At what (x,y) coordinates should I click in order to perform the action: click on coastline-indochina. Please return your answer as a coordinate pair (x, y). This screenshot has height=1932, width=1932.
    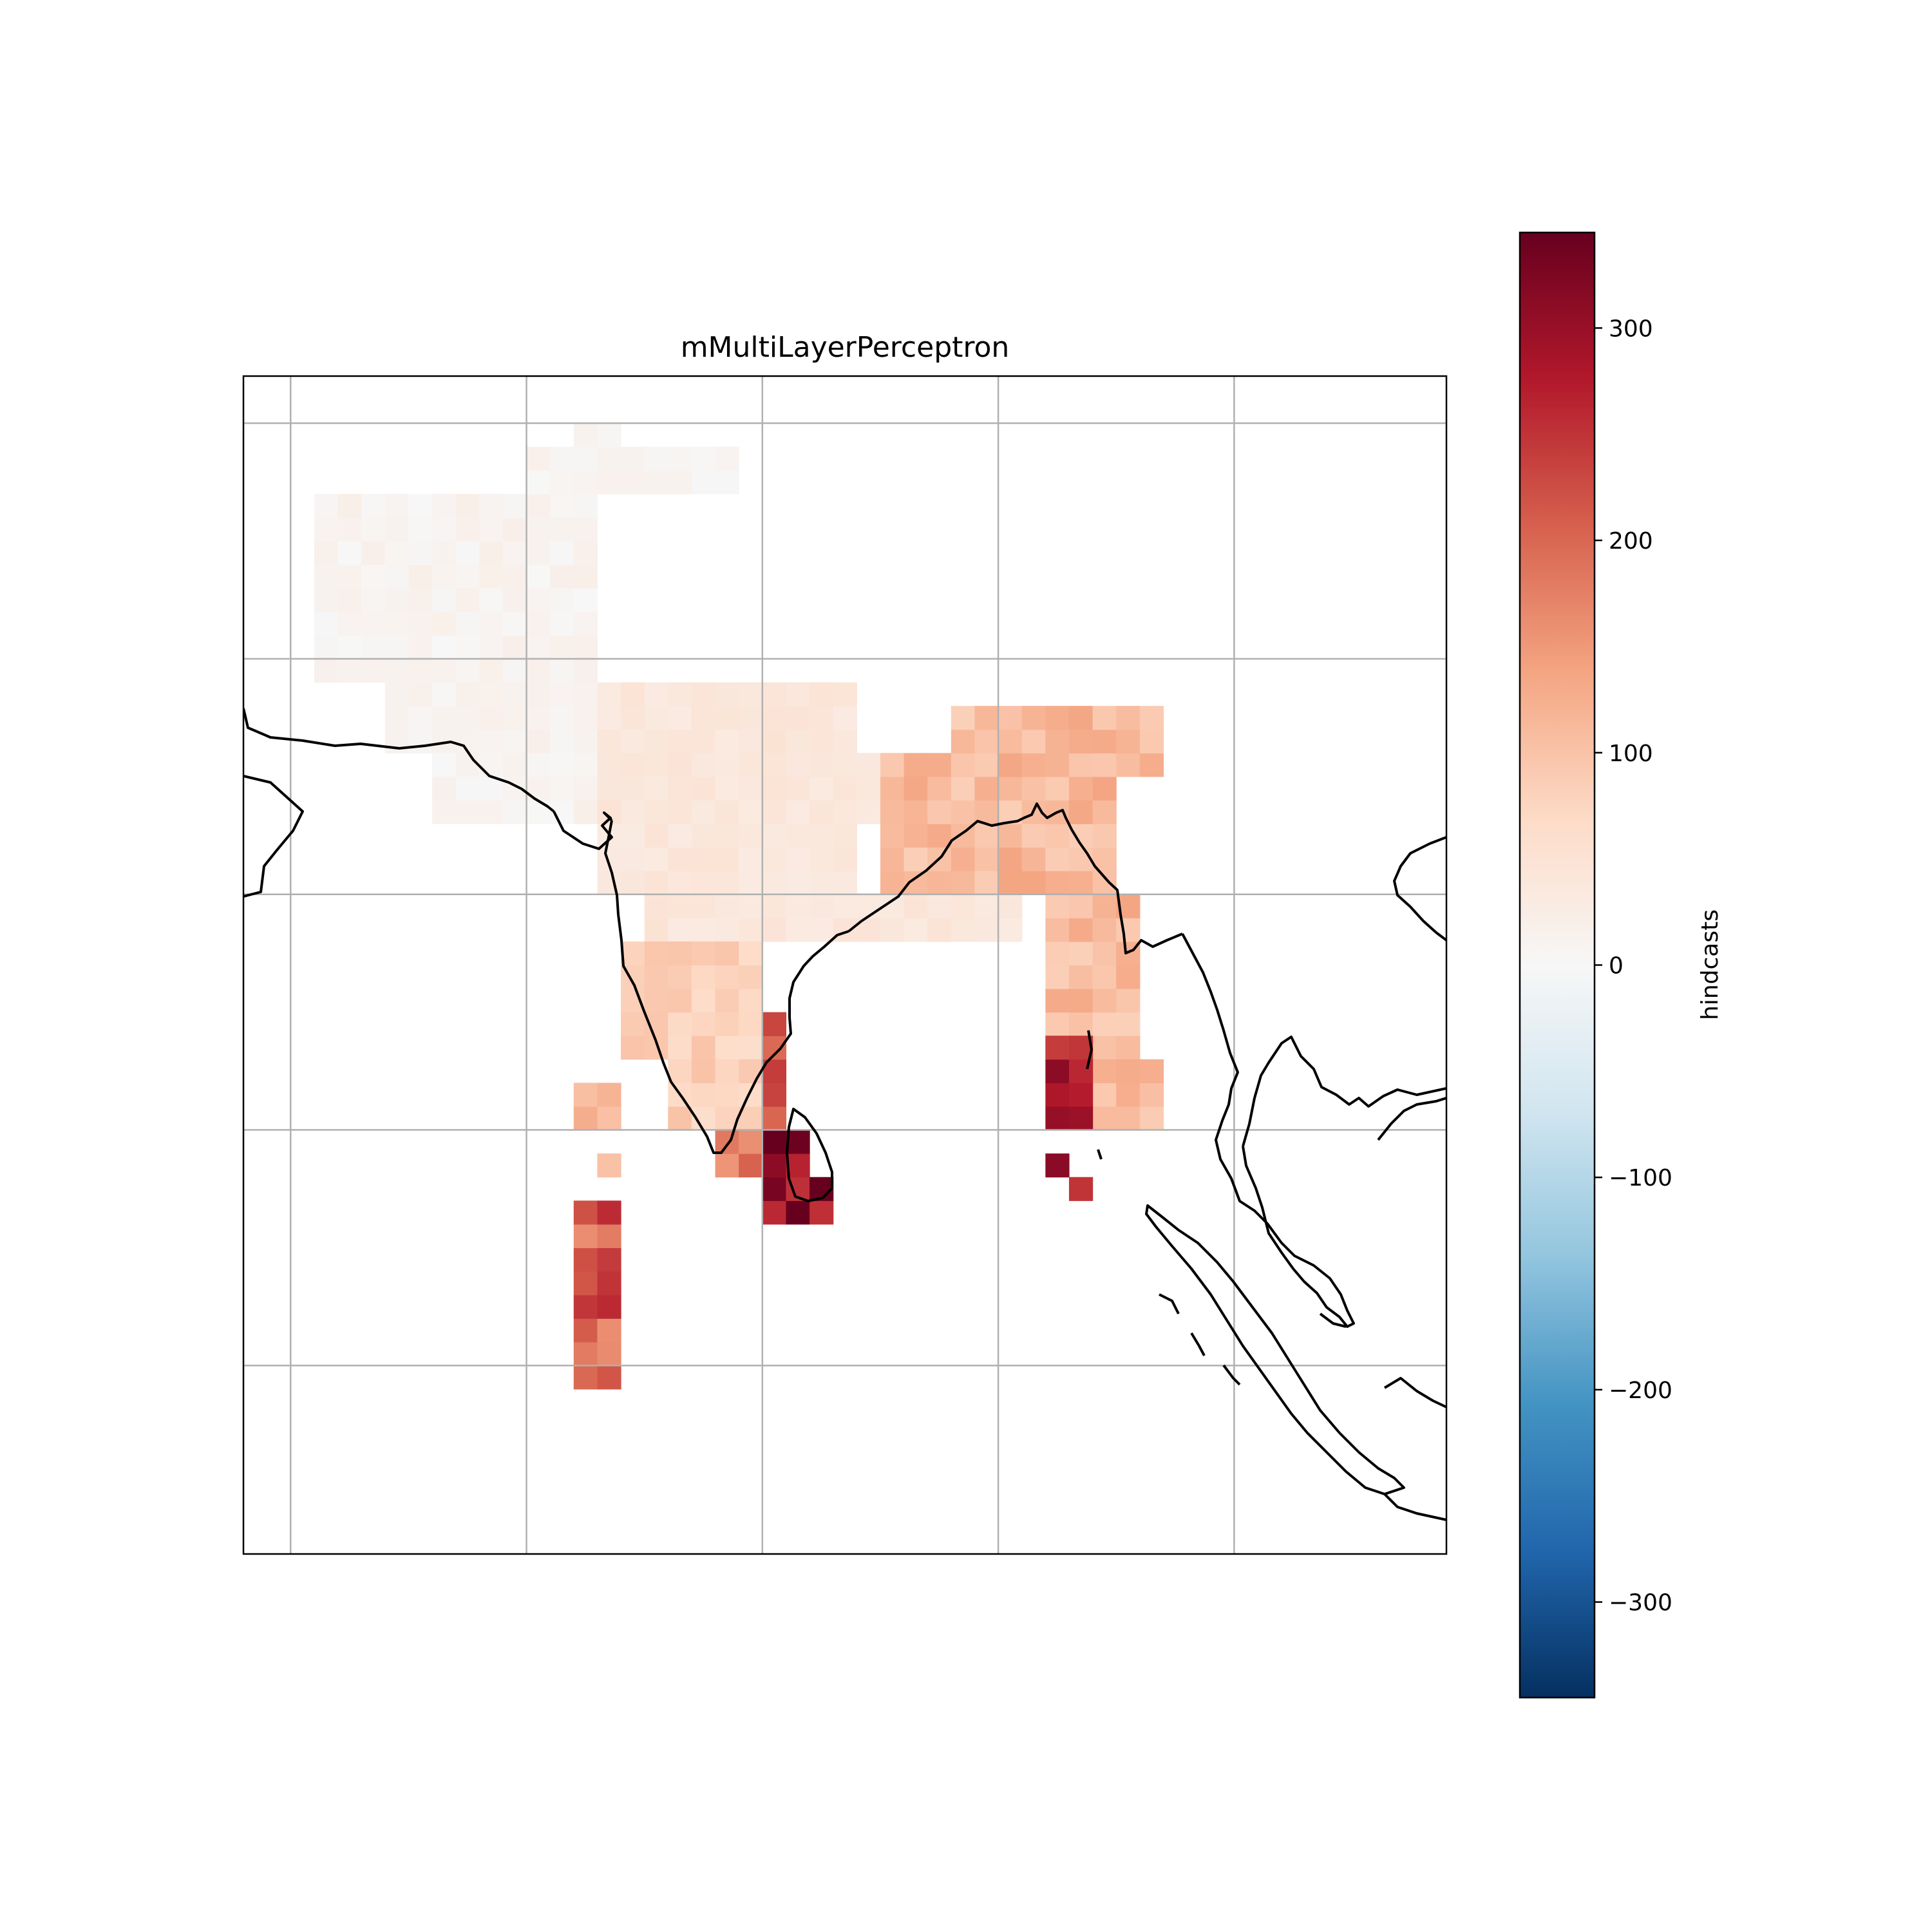
    Looking at the image, I should click on (1419, 889).